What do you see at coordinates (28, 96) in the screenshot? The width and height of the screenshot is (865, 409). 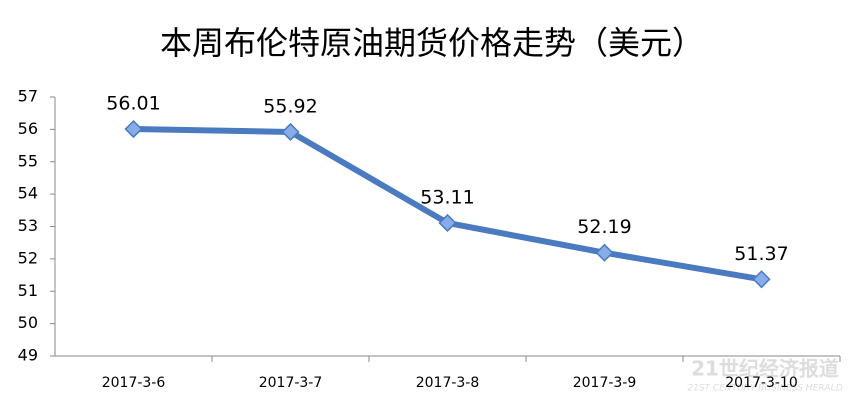 I see `y-tick-label: 57` at bounding box center [28, 96].